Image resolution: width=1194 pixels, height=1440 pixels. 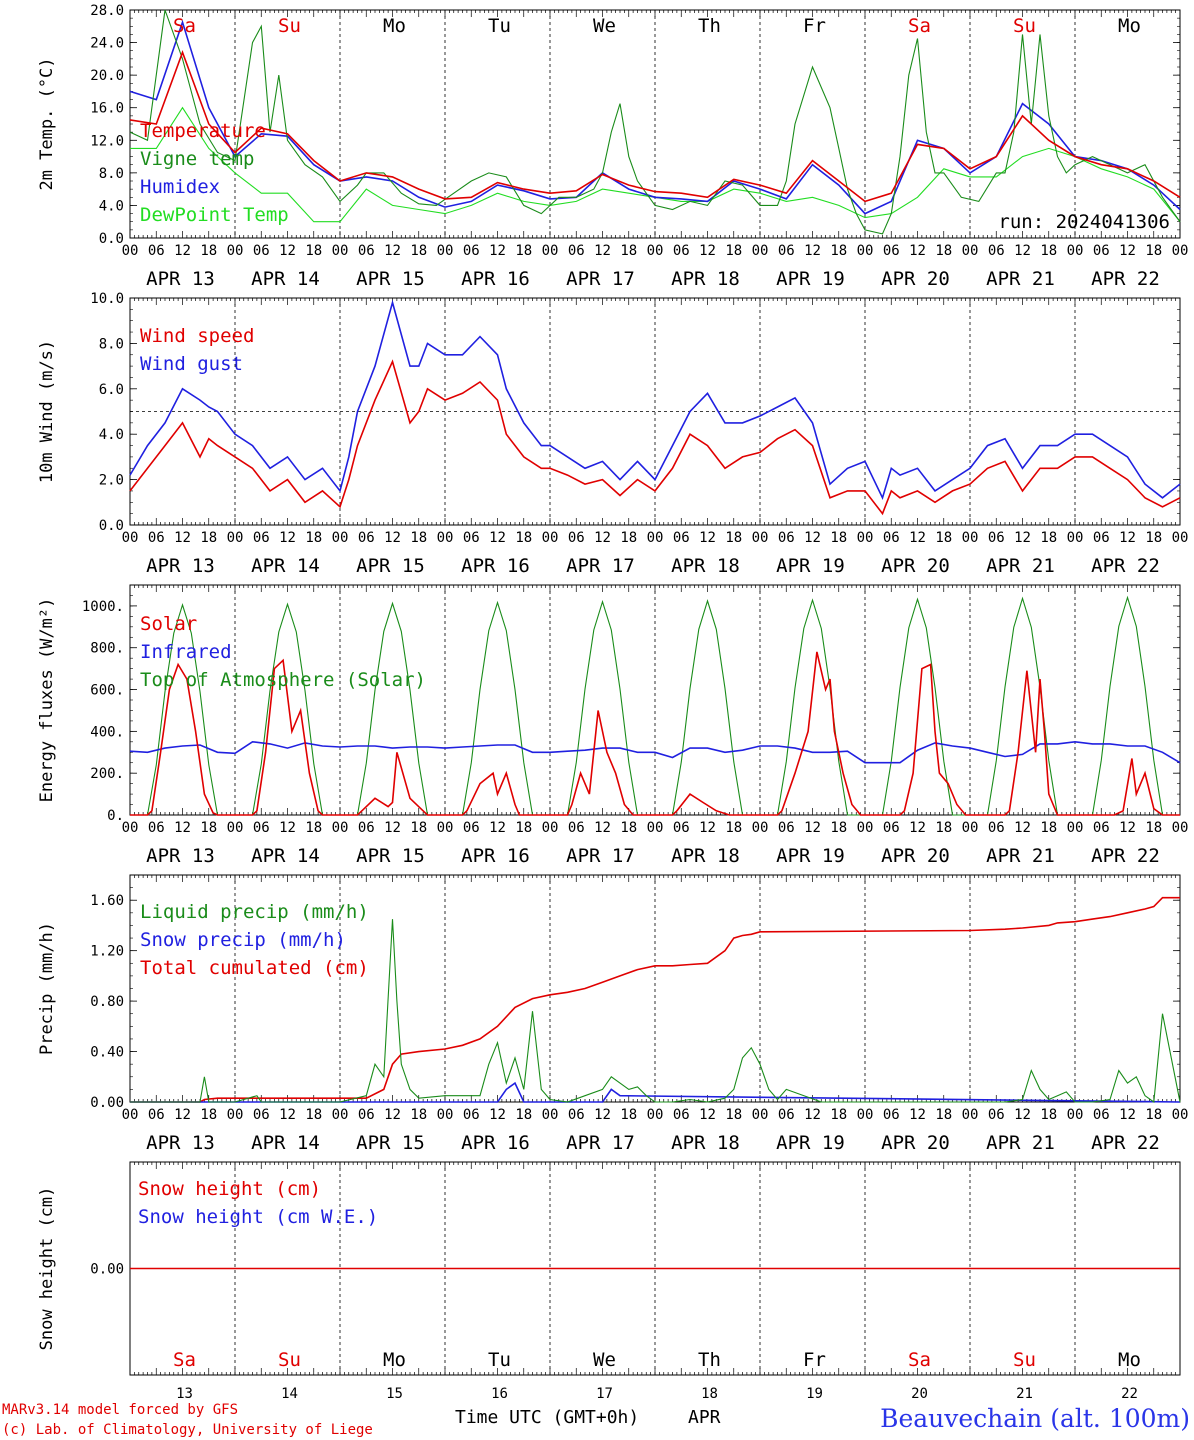 I want to click on x-date-label: APR 17, so click(x=600, y=279).